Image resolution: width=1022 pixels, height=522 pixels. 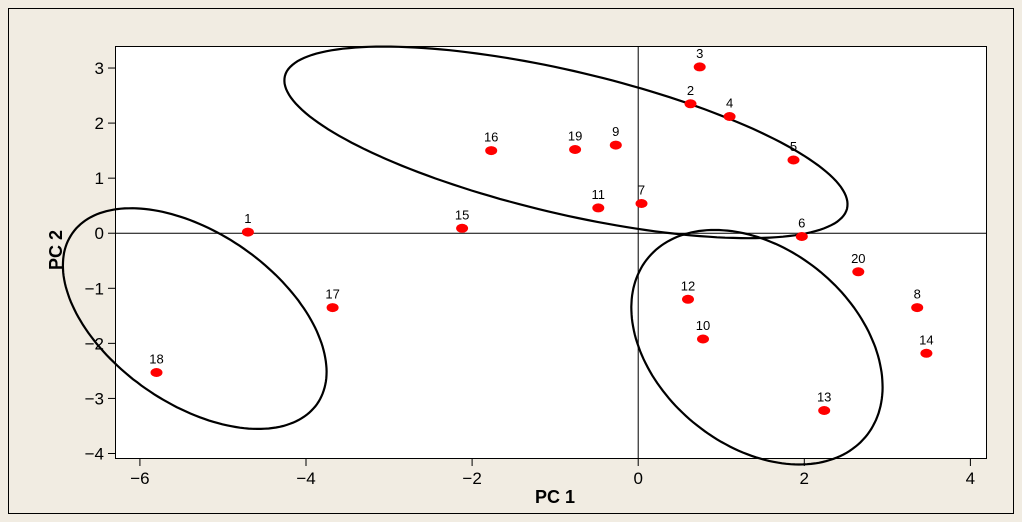 What do you see at coordinates (804, 478) in the screenshot?
I see `x-tick-label: 2` at bounding box center [804, 478].